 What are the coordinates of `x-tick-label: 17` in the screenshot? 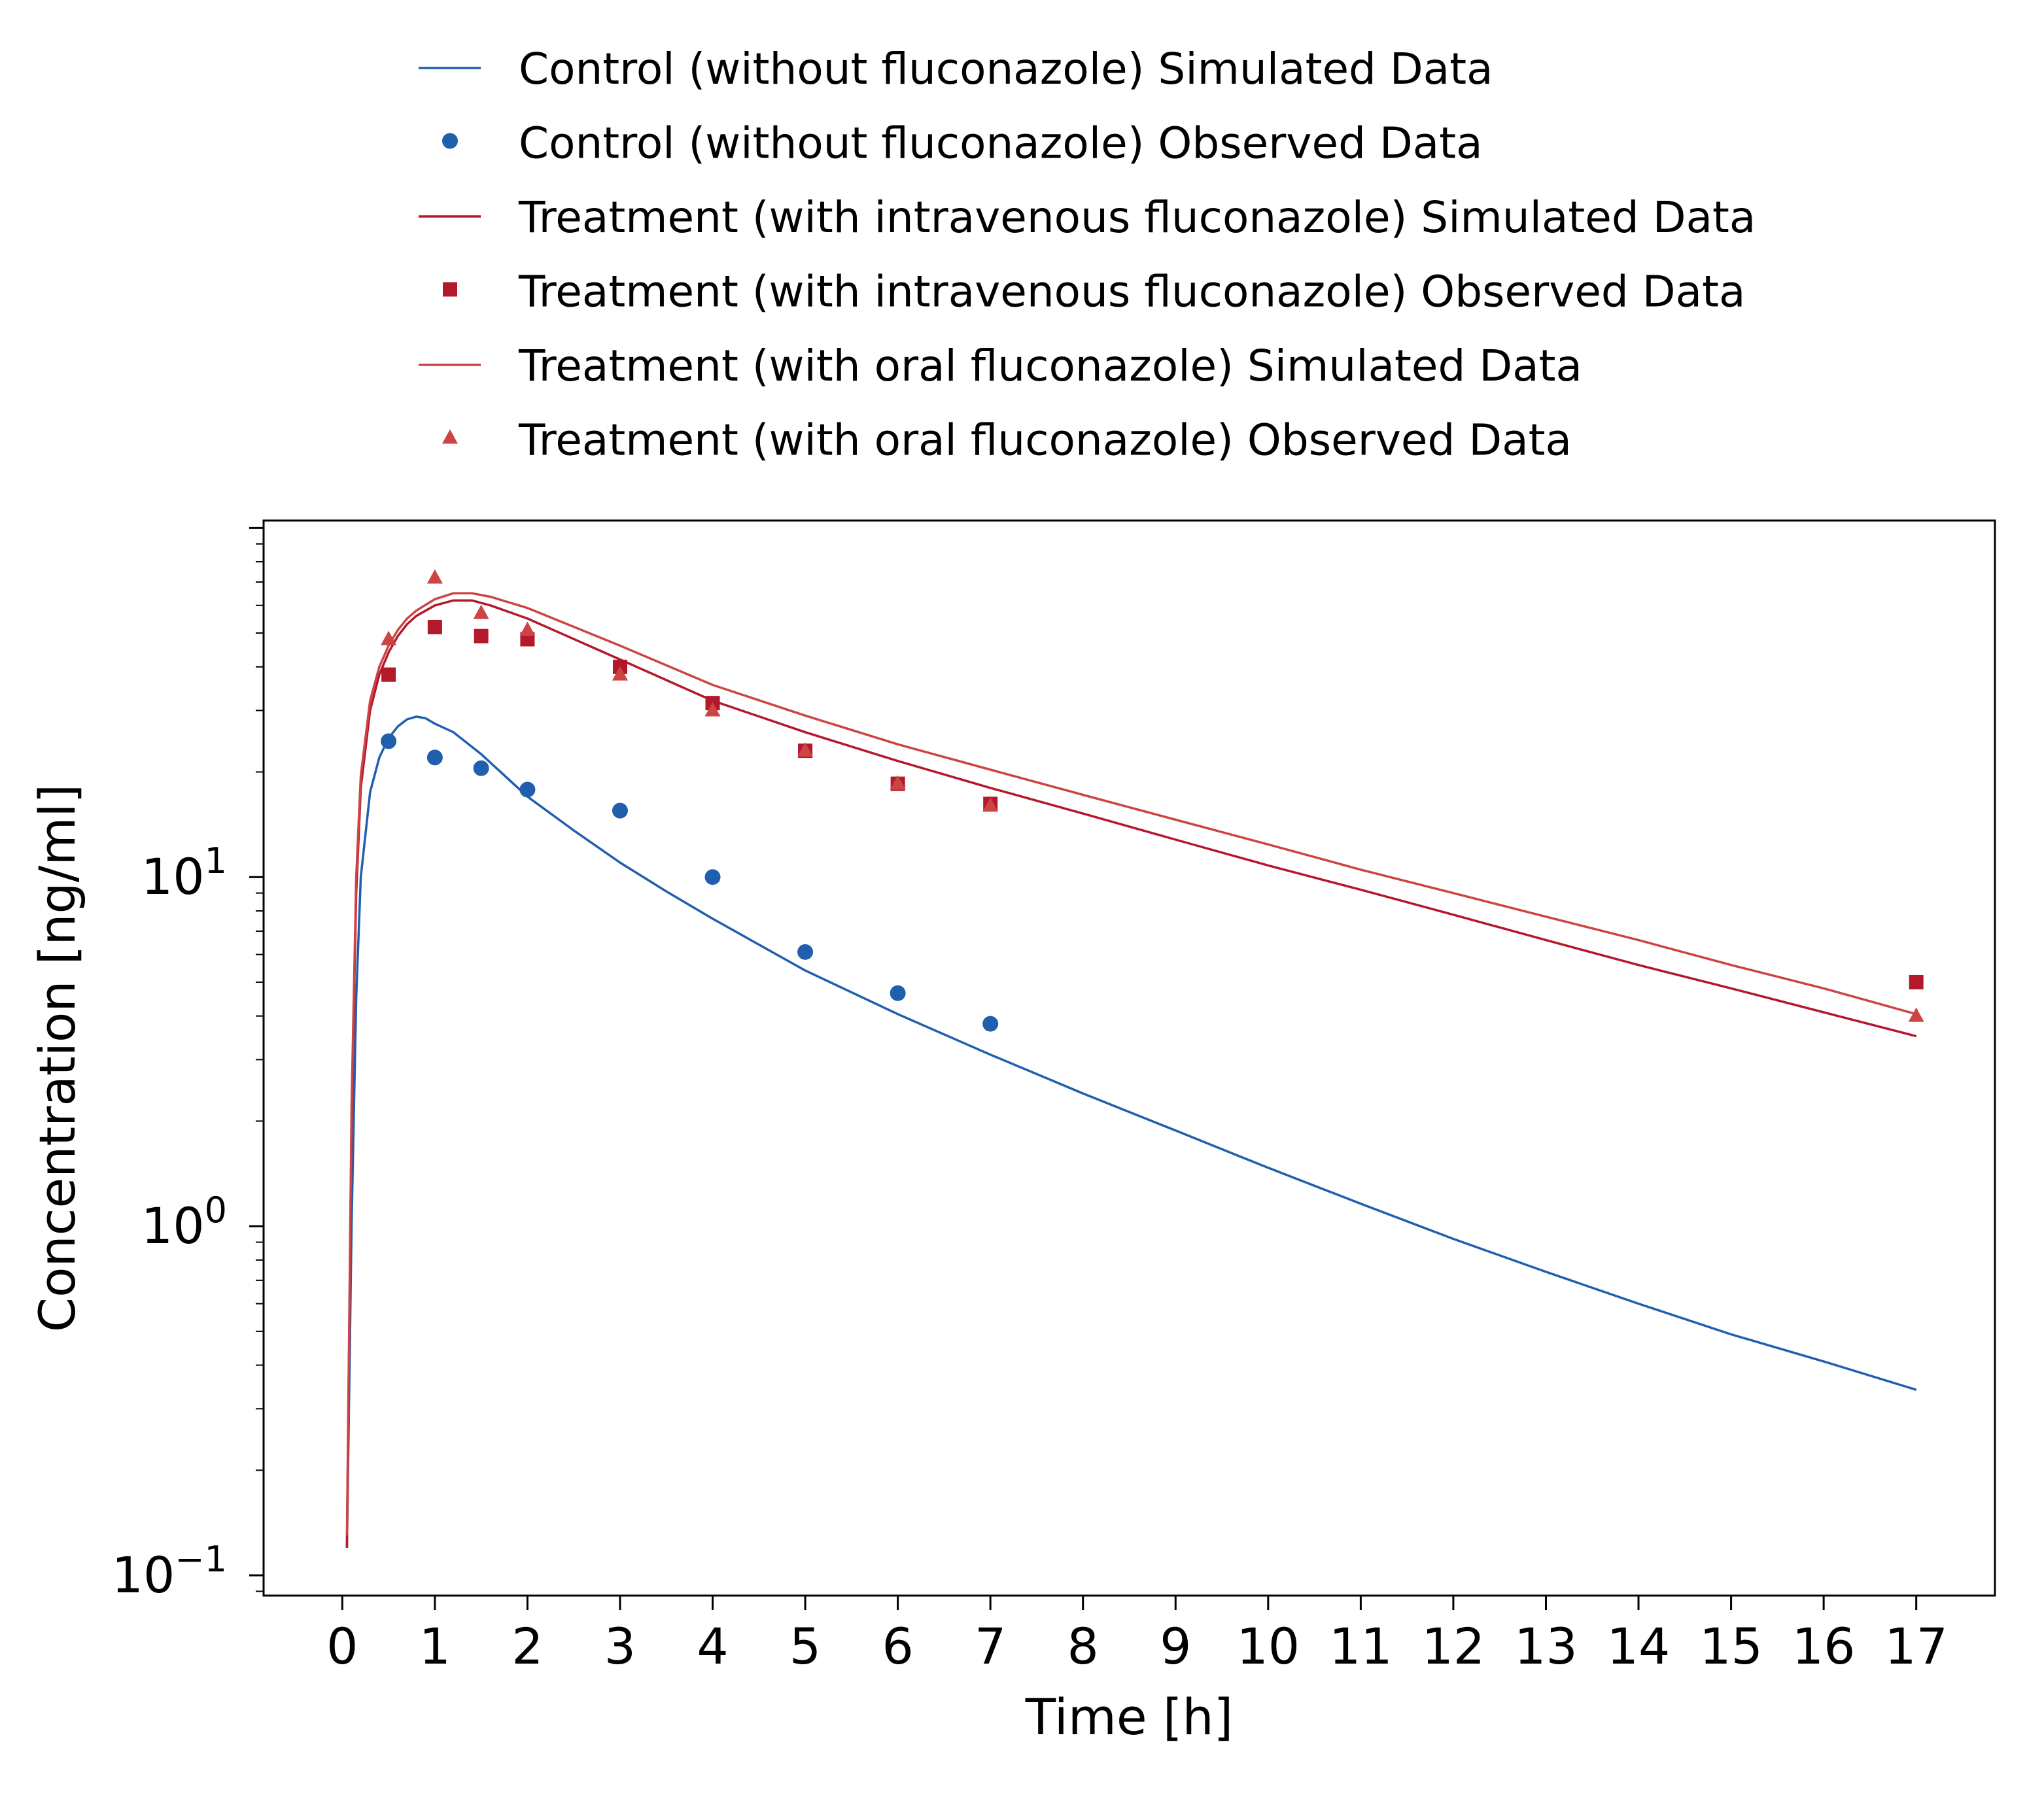 It's located at (1916, 1646).